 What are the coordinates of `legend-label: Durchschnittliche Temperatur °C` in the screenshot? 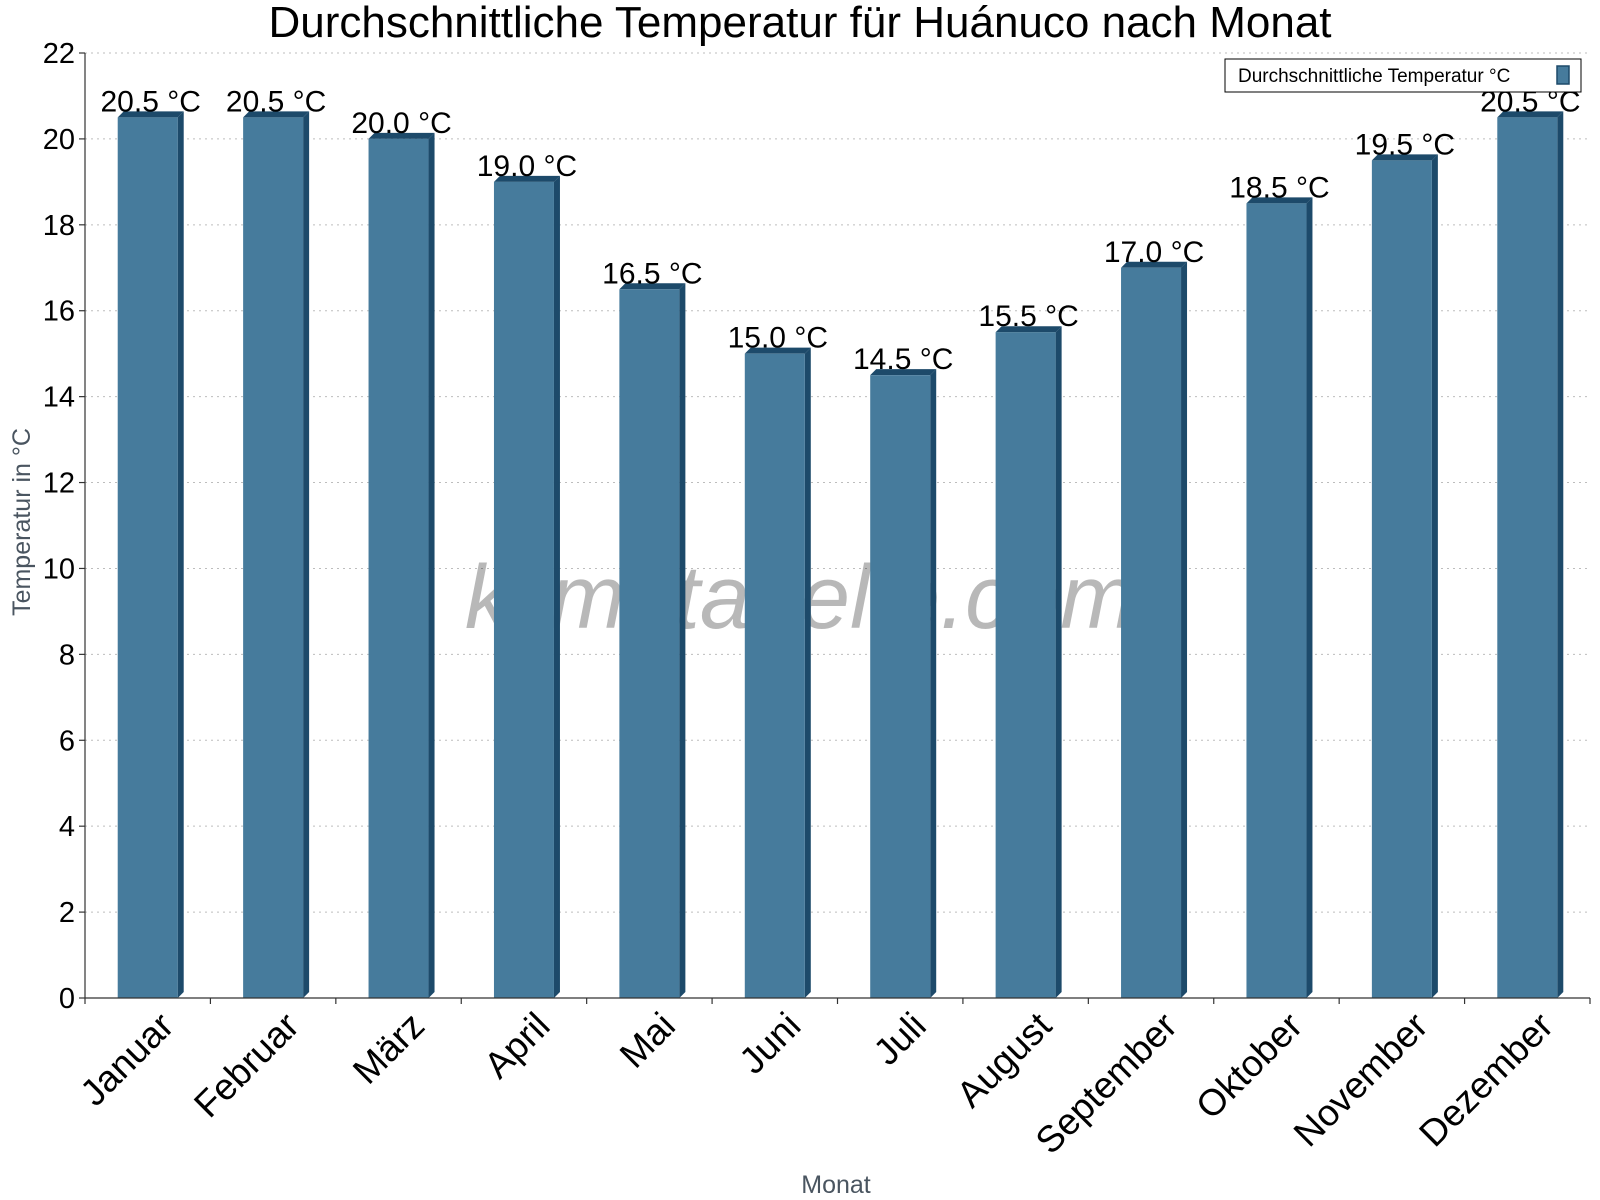 It's located at (1374, 76).